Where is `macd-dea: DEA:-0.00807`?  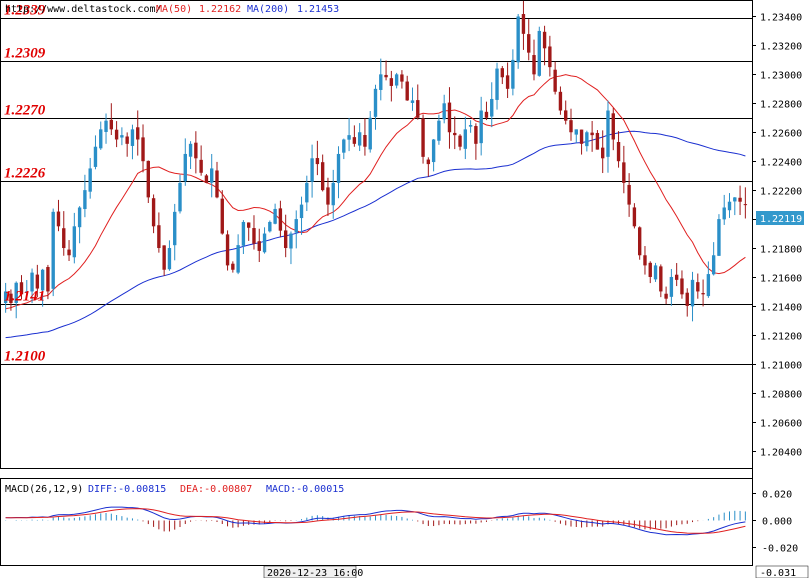
macd-dea: DEA:-0.00807 is located at coordinates (216, 489).